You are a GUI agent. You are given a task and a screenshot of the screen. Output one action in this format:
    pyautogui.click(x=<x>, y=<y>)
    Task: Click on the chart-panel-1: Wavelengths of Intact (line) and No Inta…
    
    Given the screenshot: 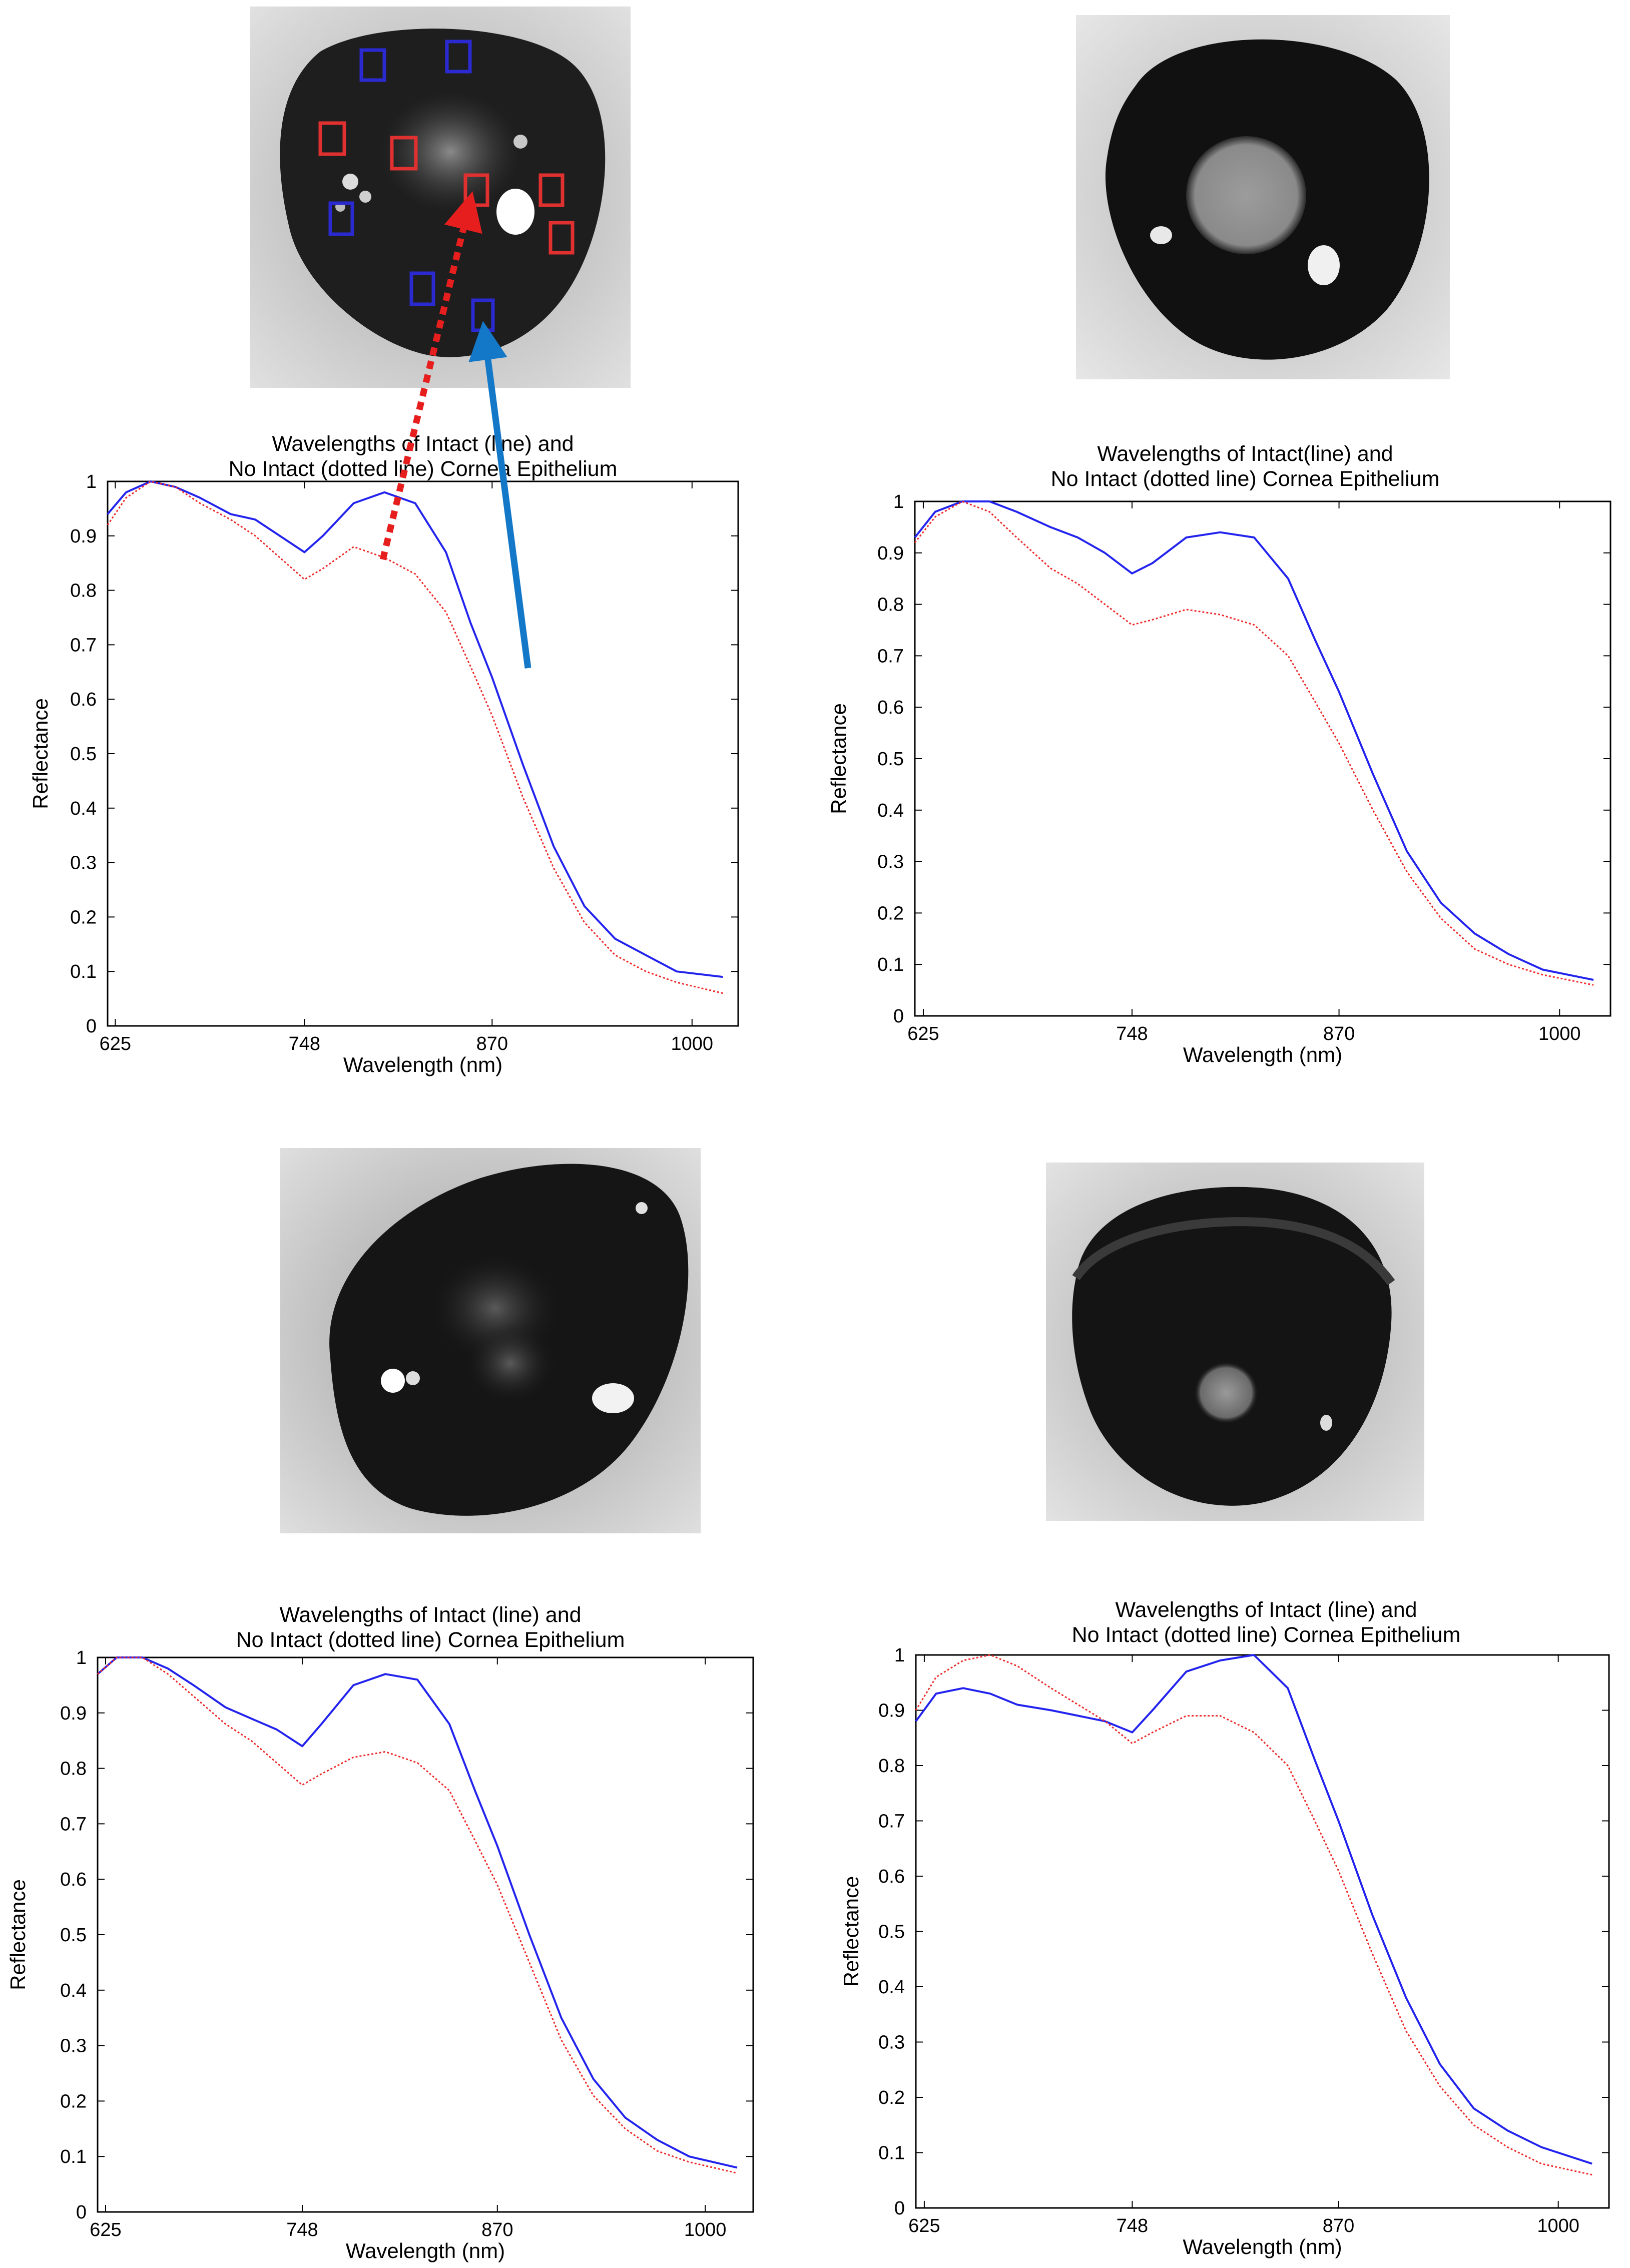 What is the action you would take?
    pyautogui.click(x=380, y=756)
    